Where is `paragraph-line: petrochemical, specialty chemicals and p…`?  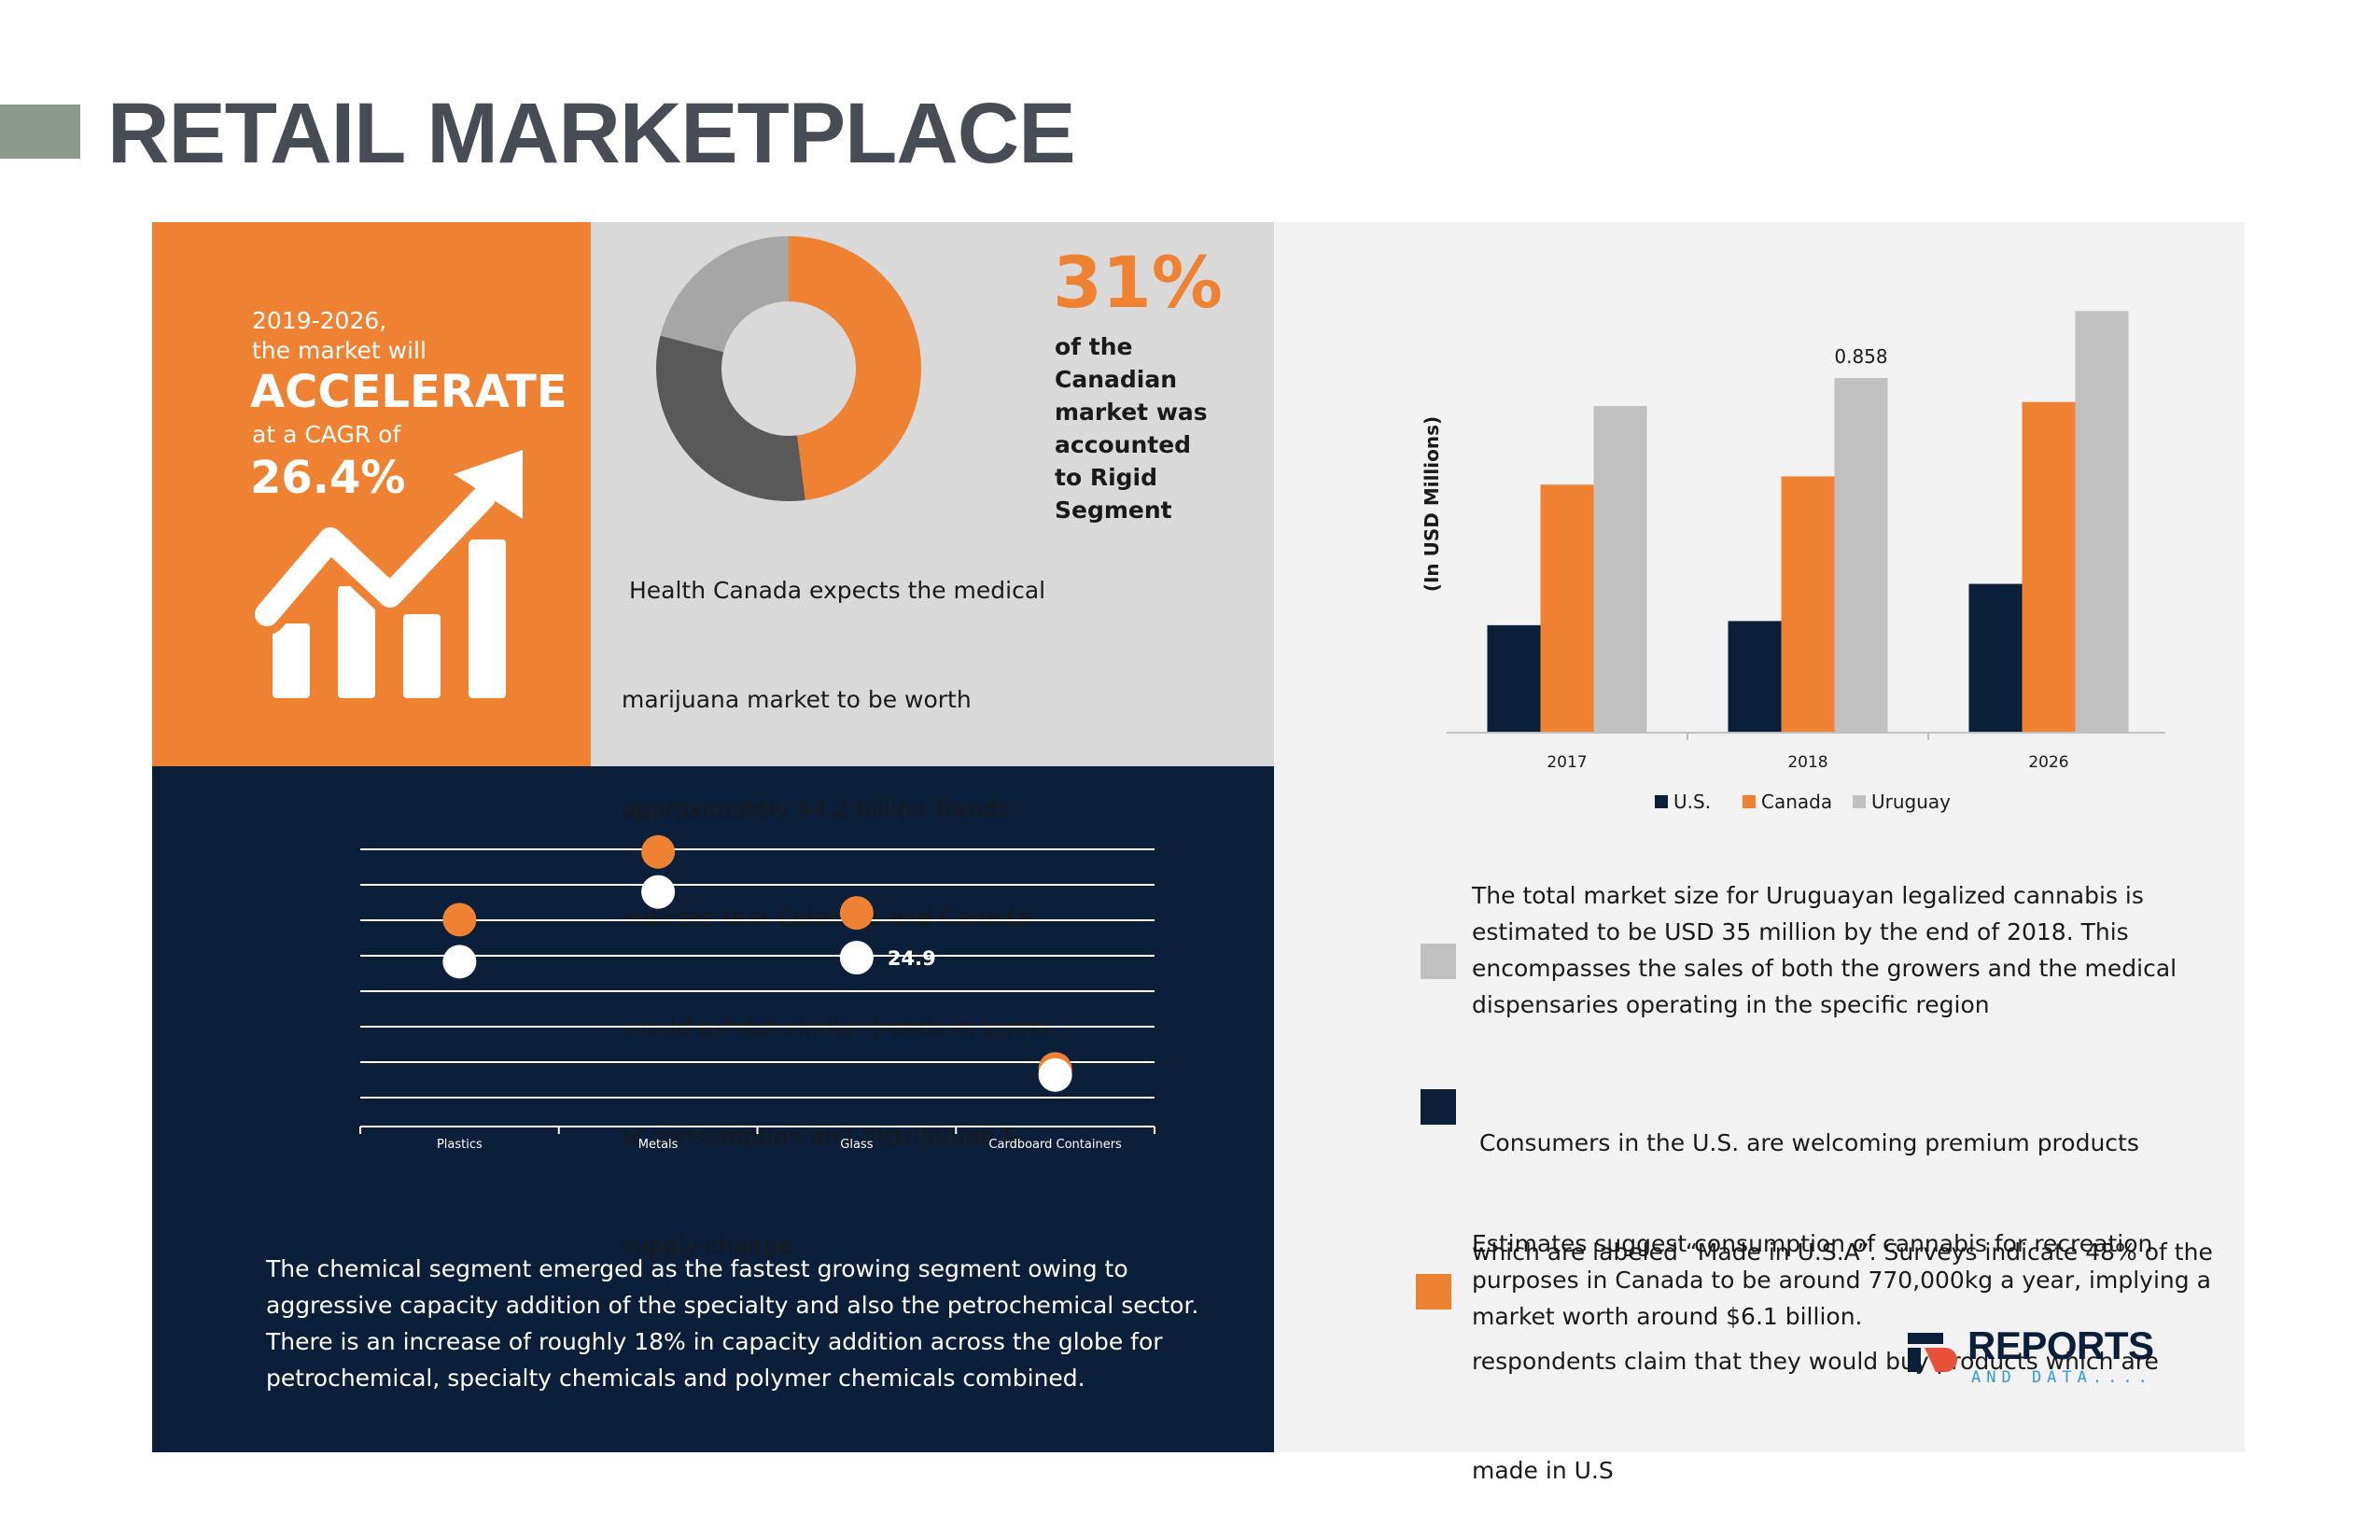 paragraph-line: petrochemical, specialty chemicals and p… is located at coordinates (675, 1378).